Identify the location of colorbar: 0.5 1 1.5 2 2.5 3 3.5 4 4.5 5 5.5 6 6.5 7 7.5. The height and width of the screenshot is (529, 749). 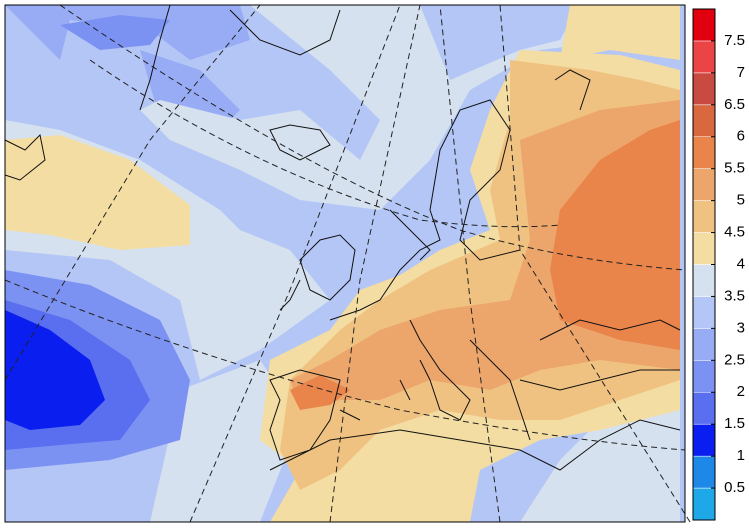
(718, 264).